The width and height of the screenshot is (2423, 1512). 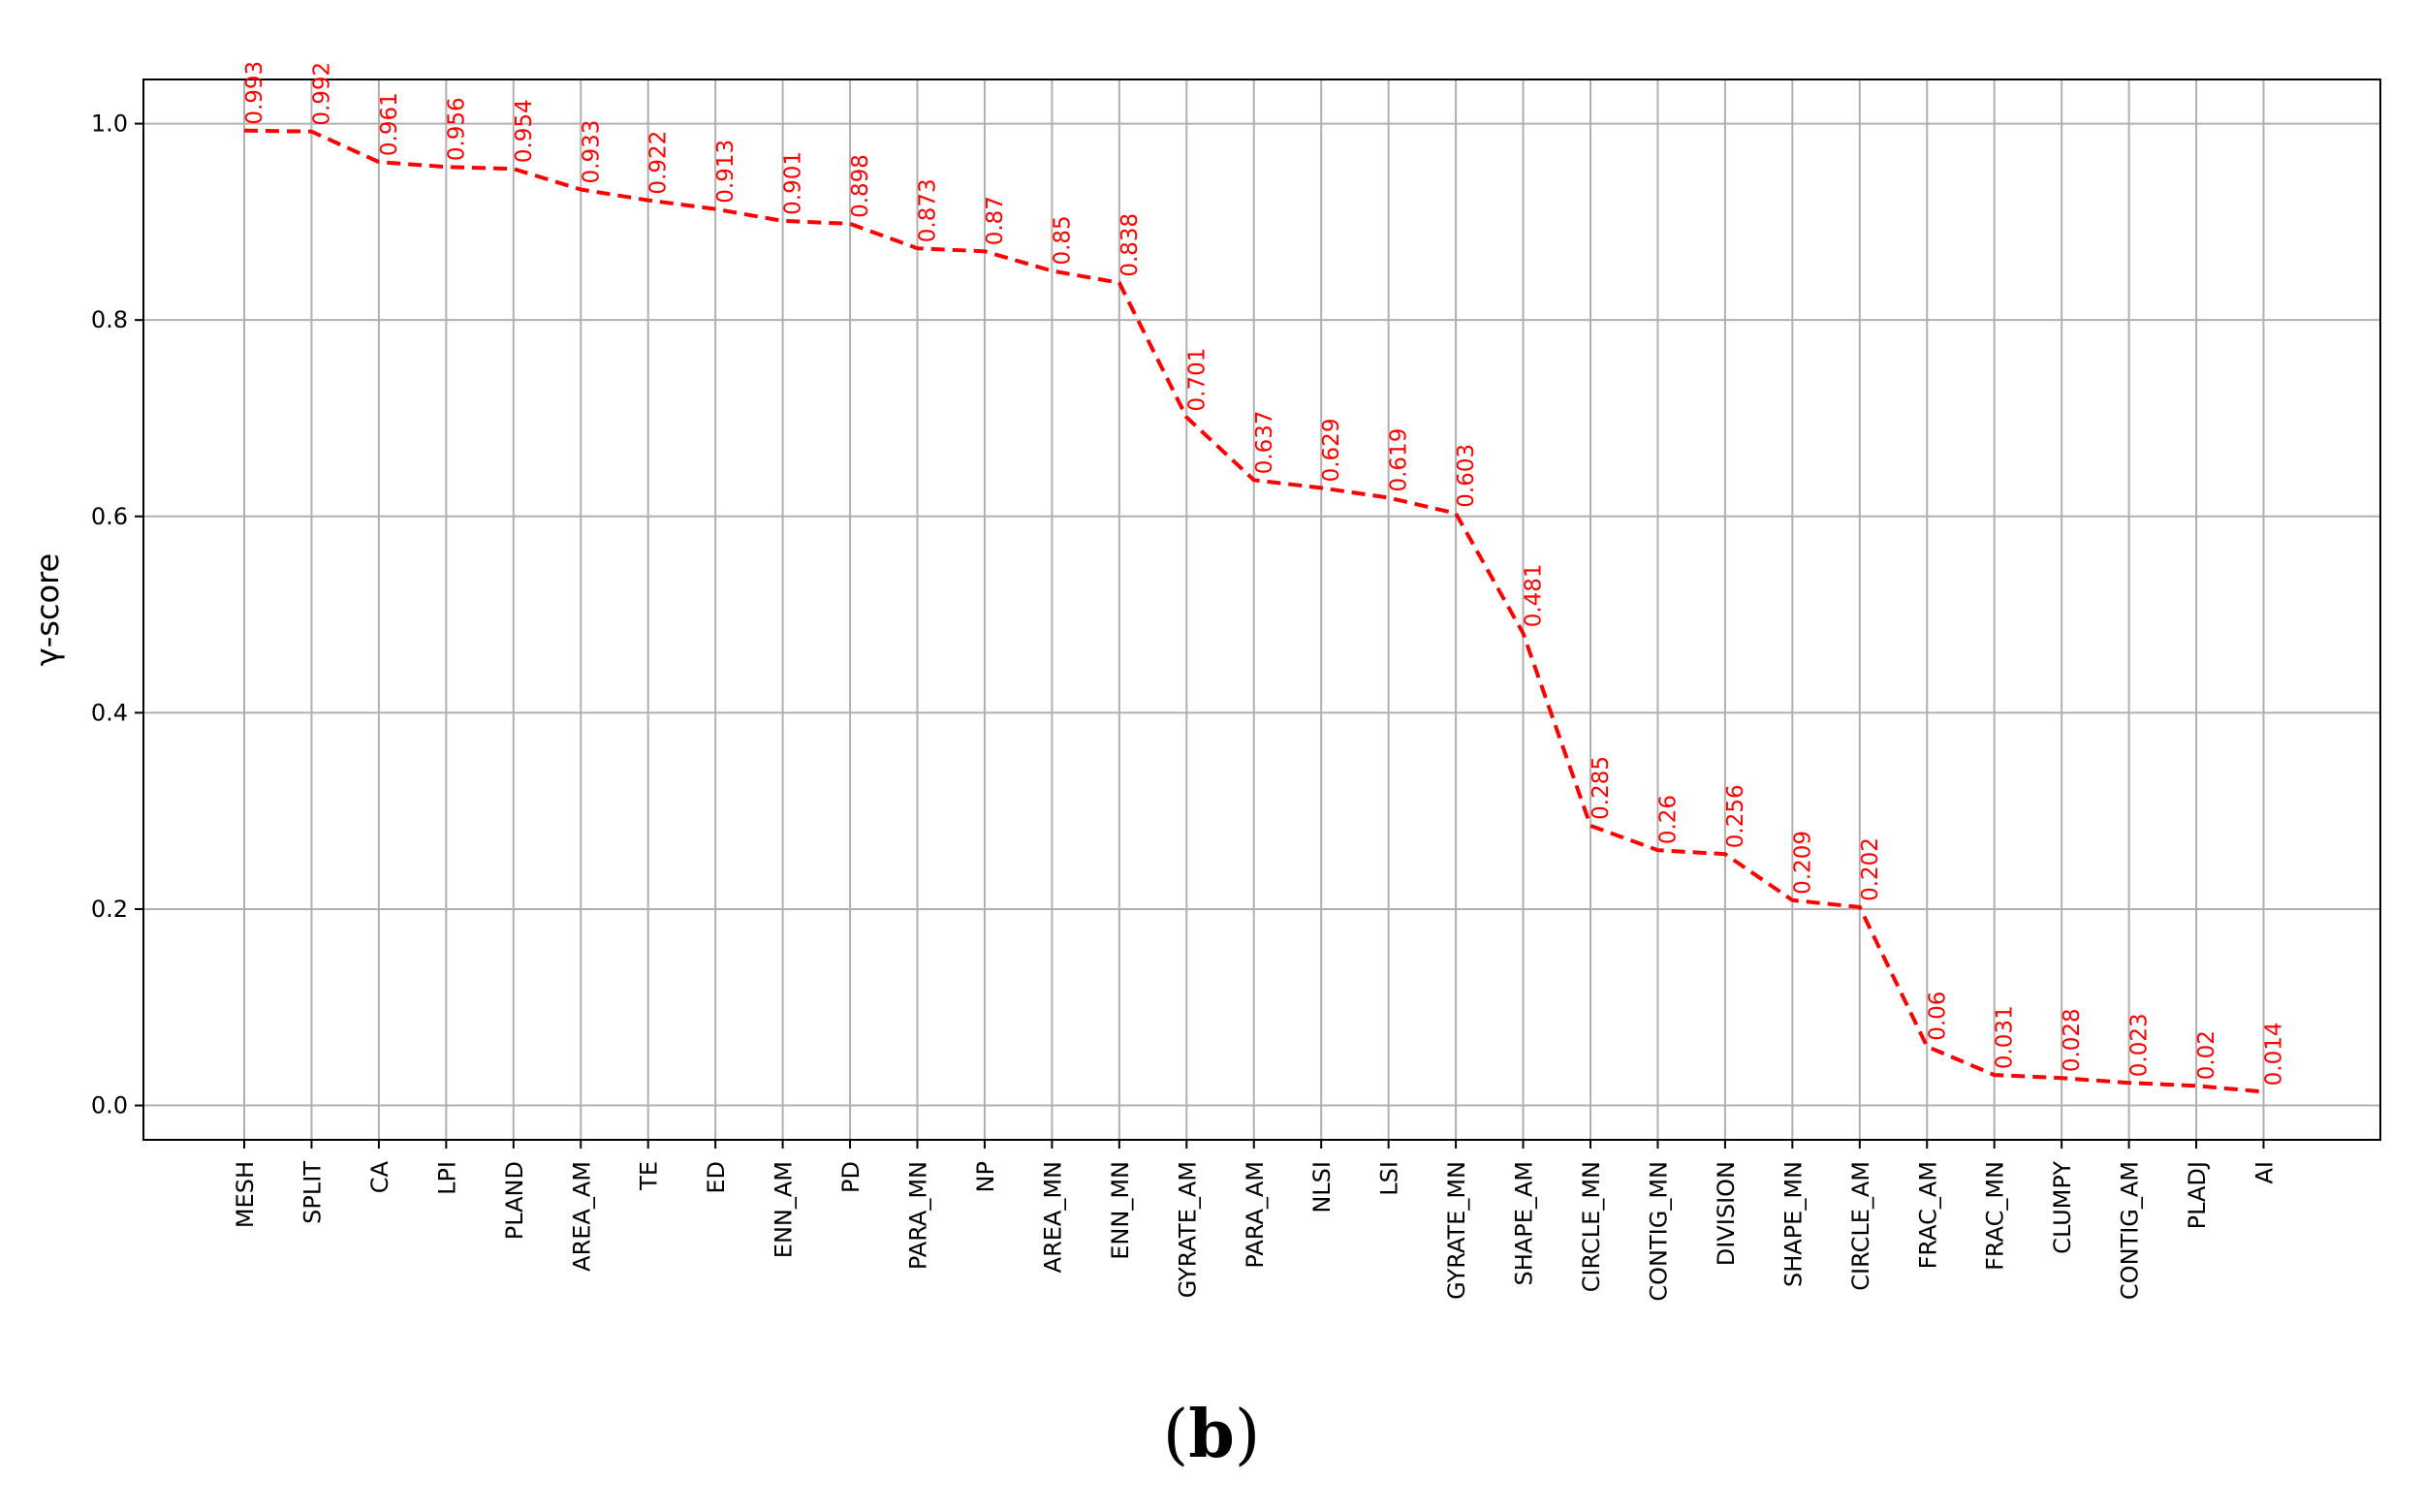 I want to click on data-label: 0.901, so click(x=793, y=183).